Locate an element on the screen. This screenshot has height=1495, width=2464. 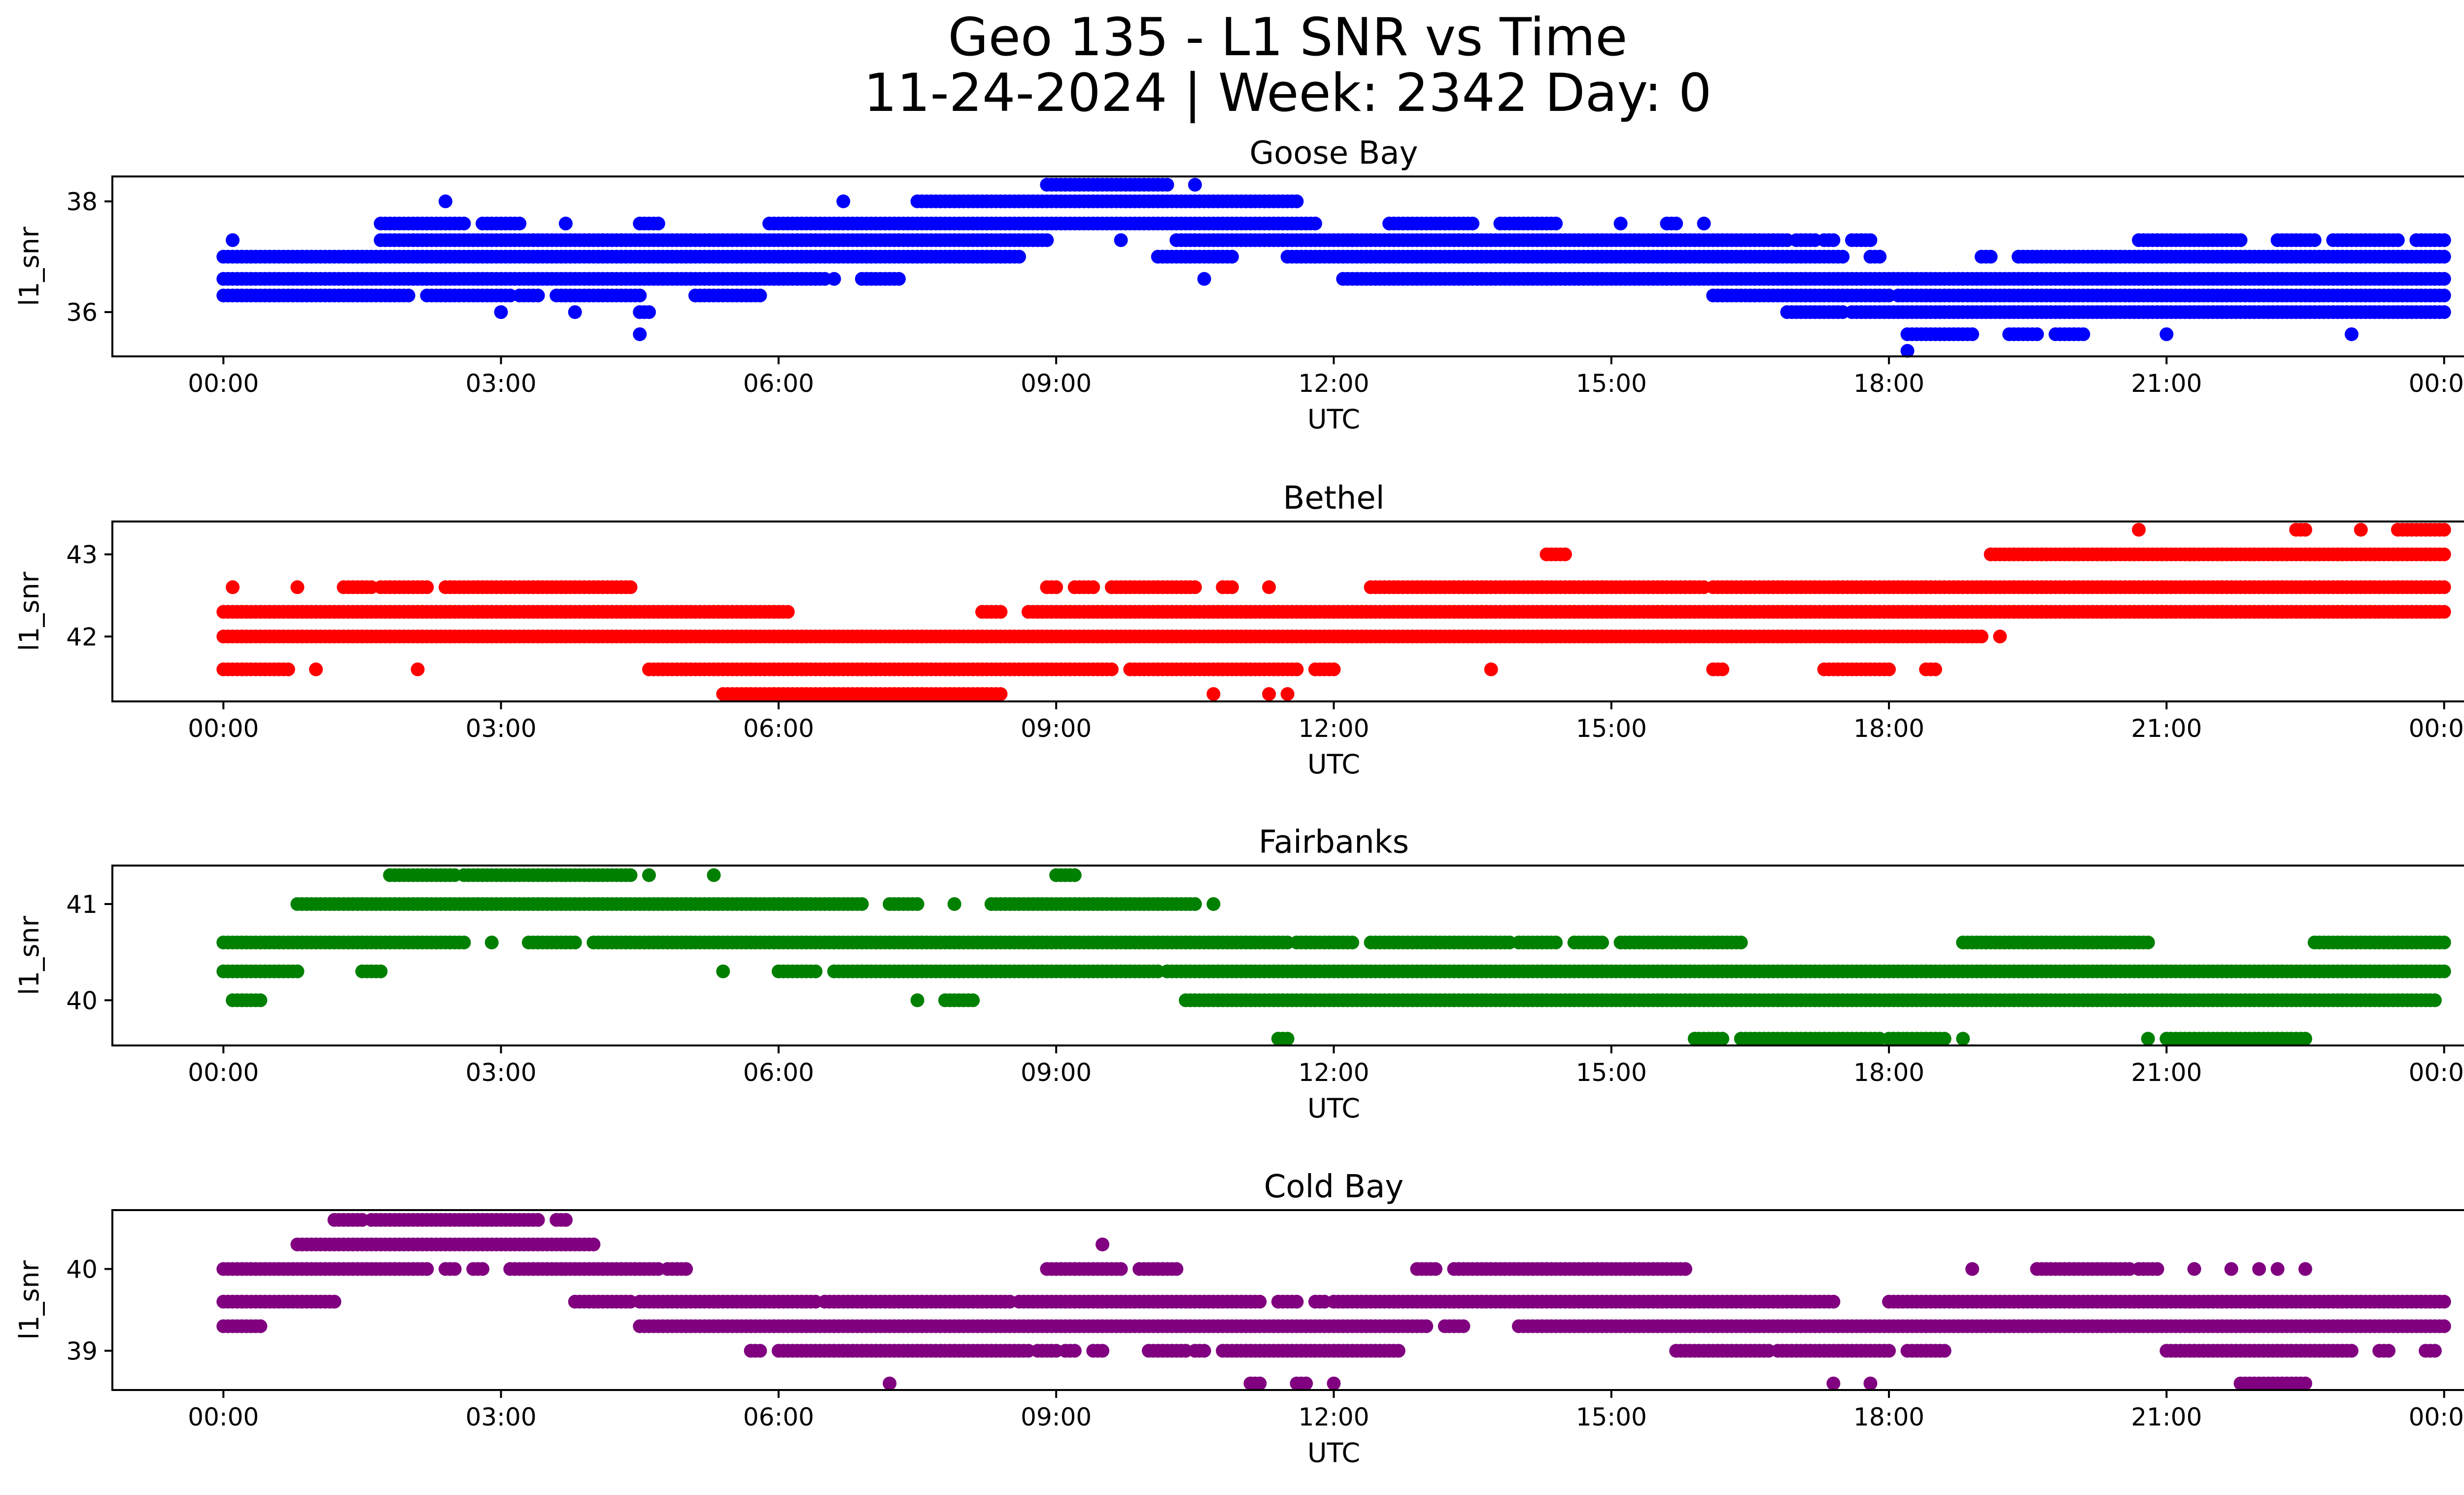
bethel-y-axis-label: l1_snr is located at coordinates (29, 611).